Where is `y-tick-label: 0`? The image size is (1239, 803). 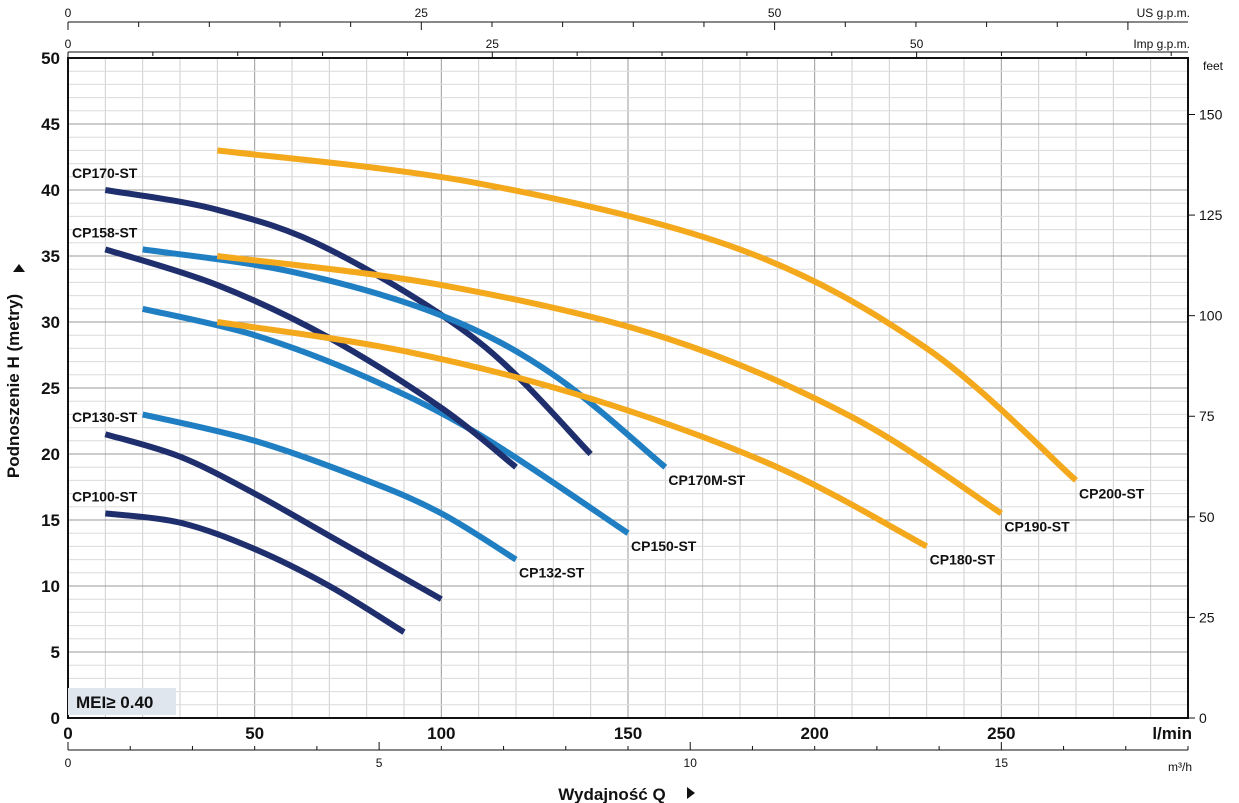
y-tick-label: 0 is located at coordinates (55, 718).